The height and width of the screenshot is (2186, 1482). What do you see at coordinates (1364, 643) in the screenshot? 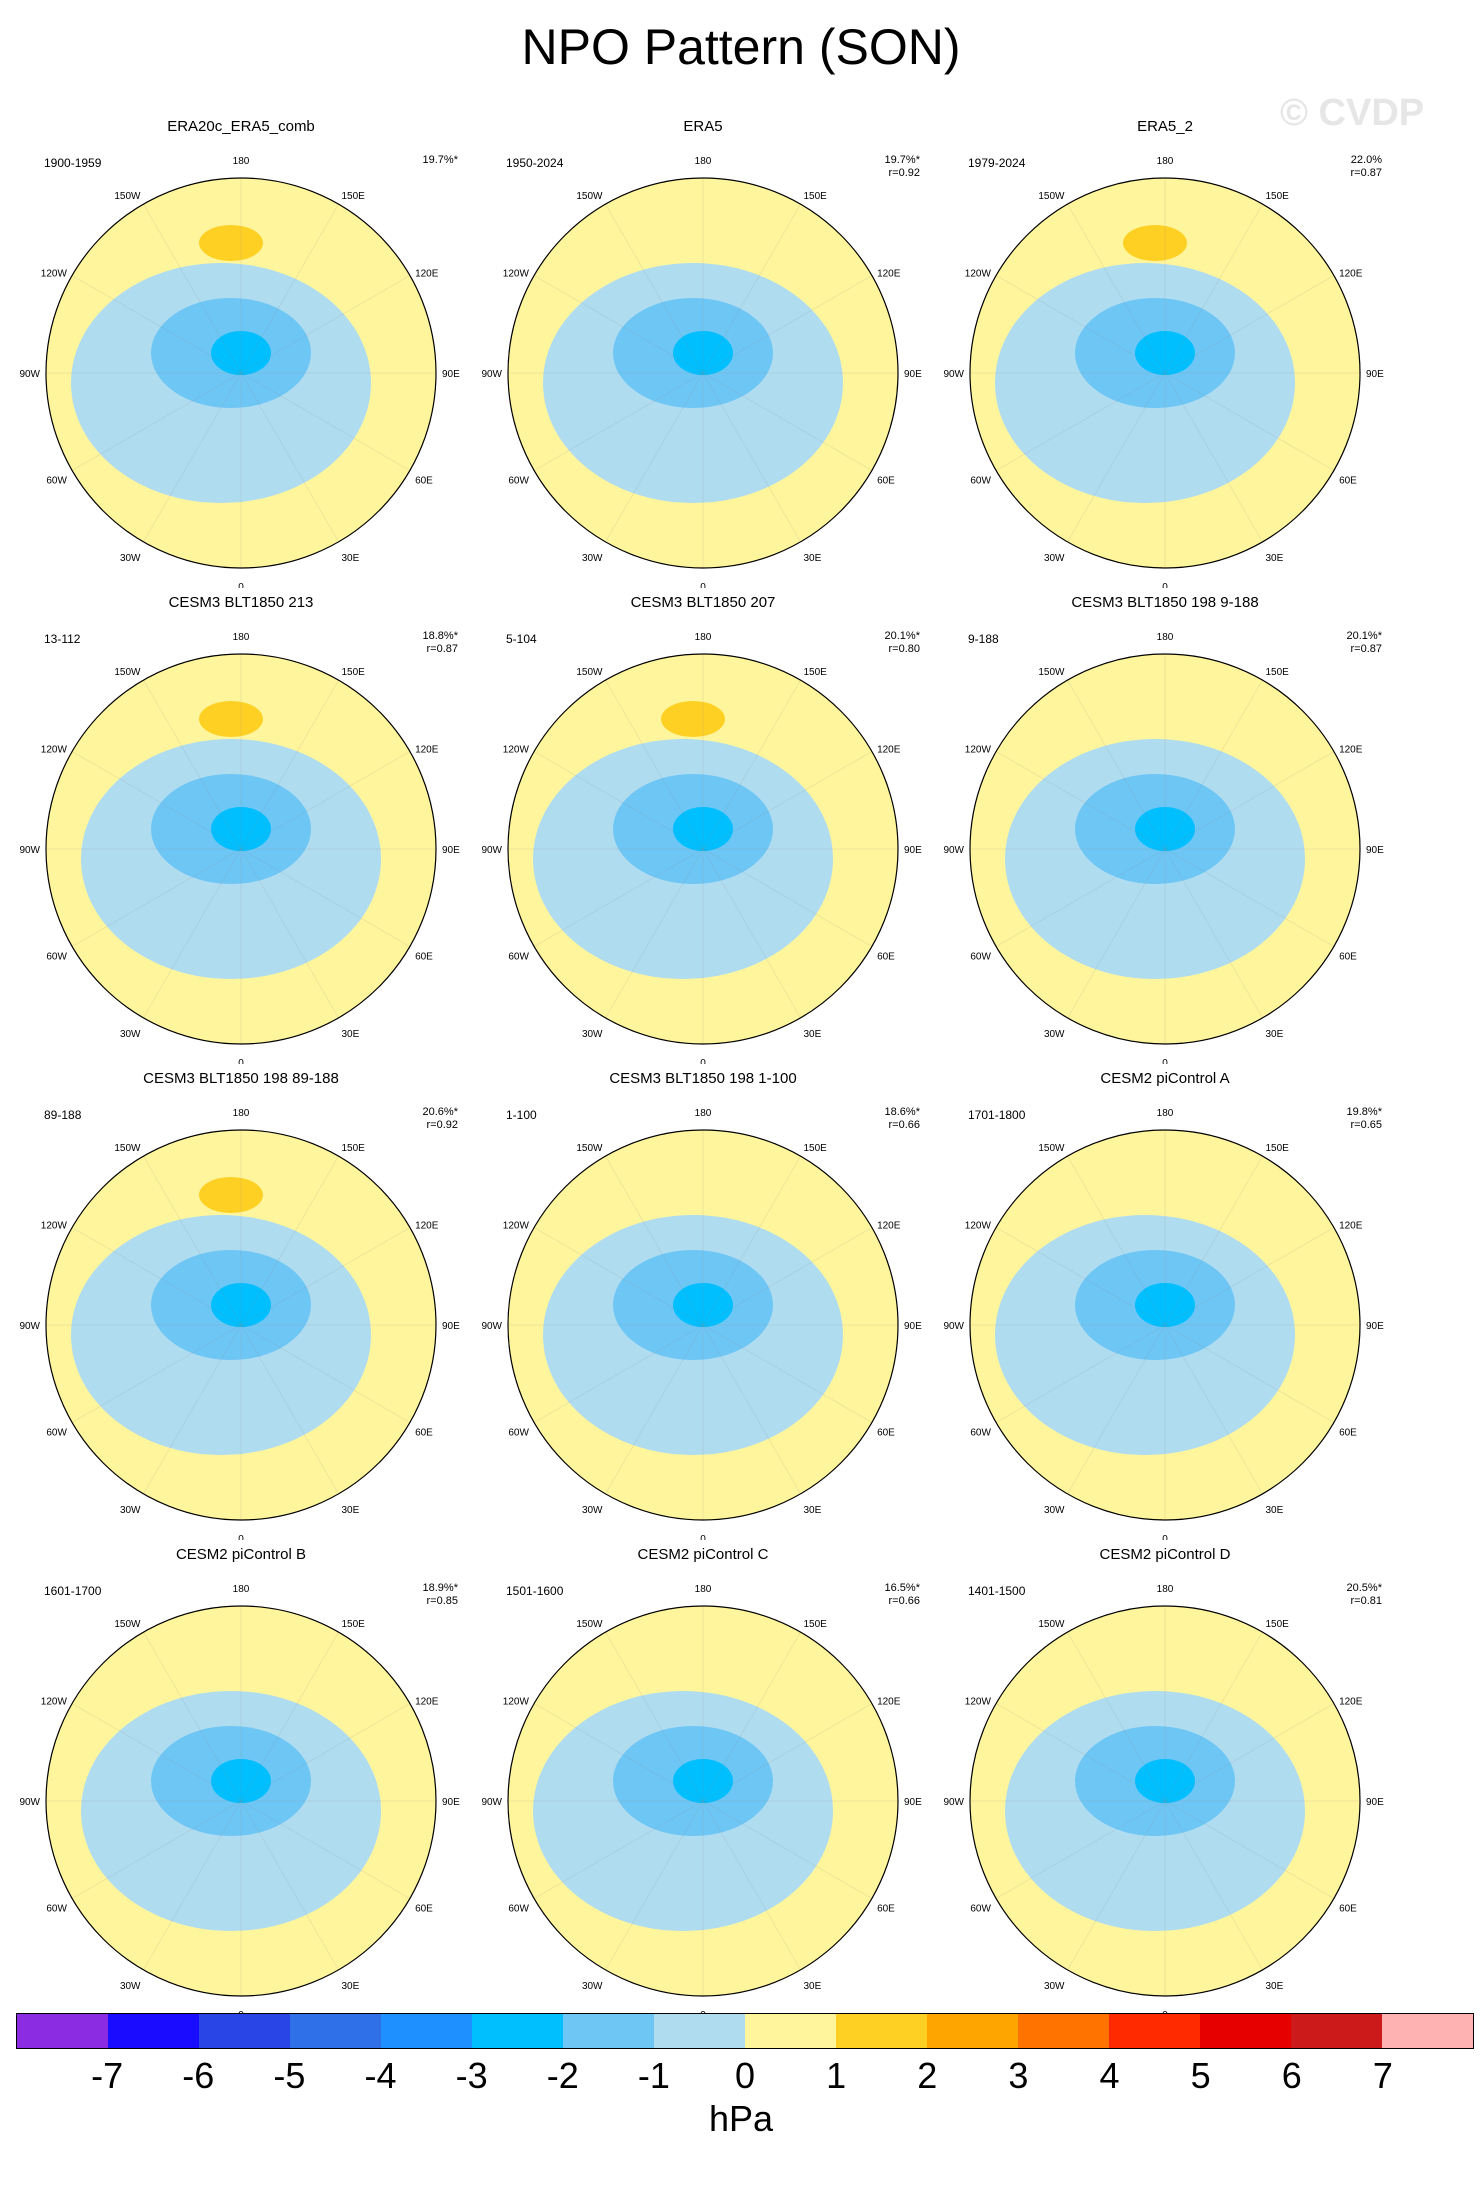
I see `panel-stats: 20.1%* r=0.87` at bounding box center [1364, 643].